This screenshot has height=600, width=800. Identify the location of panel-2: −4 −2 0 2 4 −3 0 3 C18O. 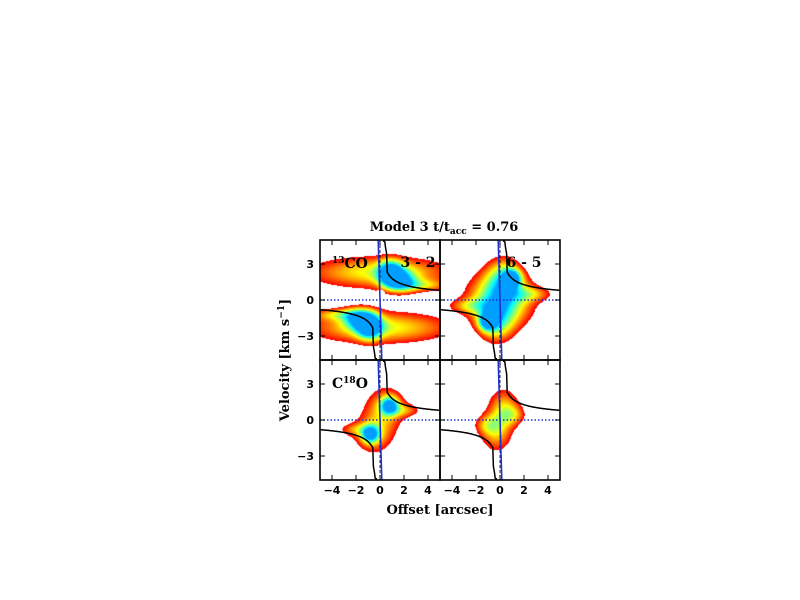
(369, 428).